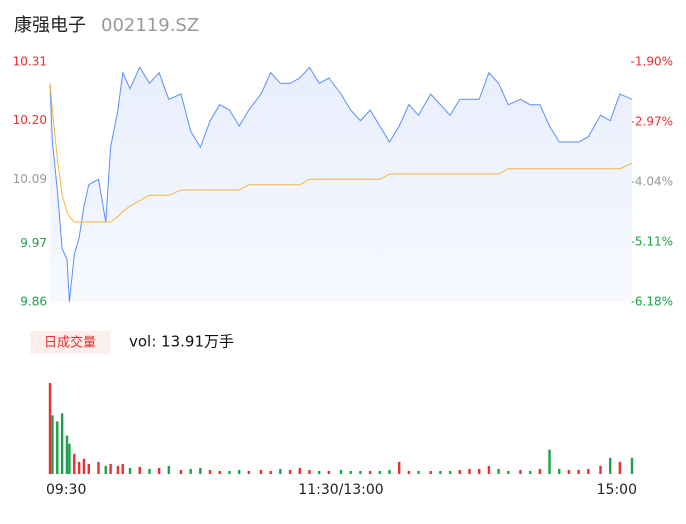 This screenshot has width=686, height=524. I want to click on y2-tick-label: -1.90%, so click(652, 62).